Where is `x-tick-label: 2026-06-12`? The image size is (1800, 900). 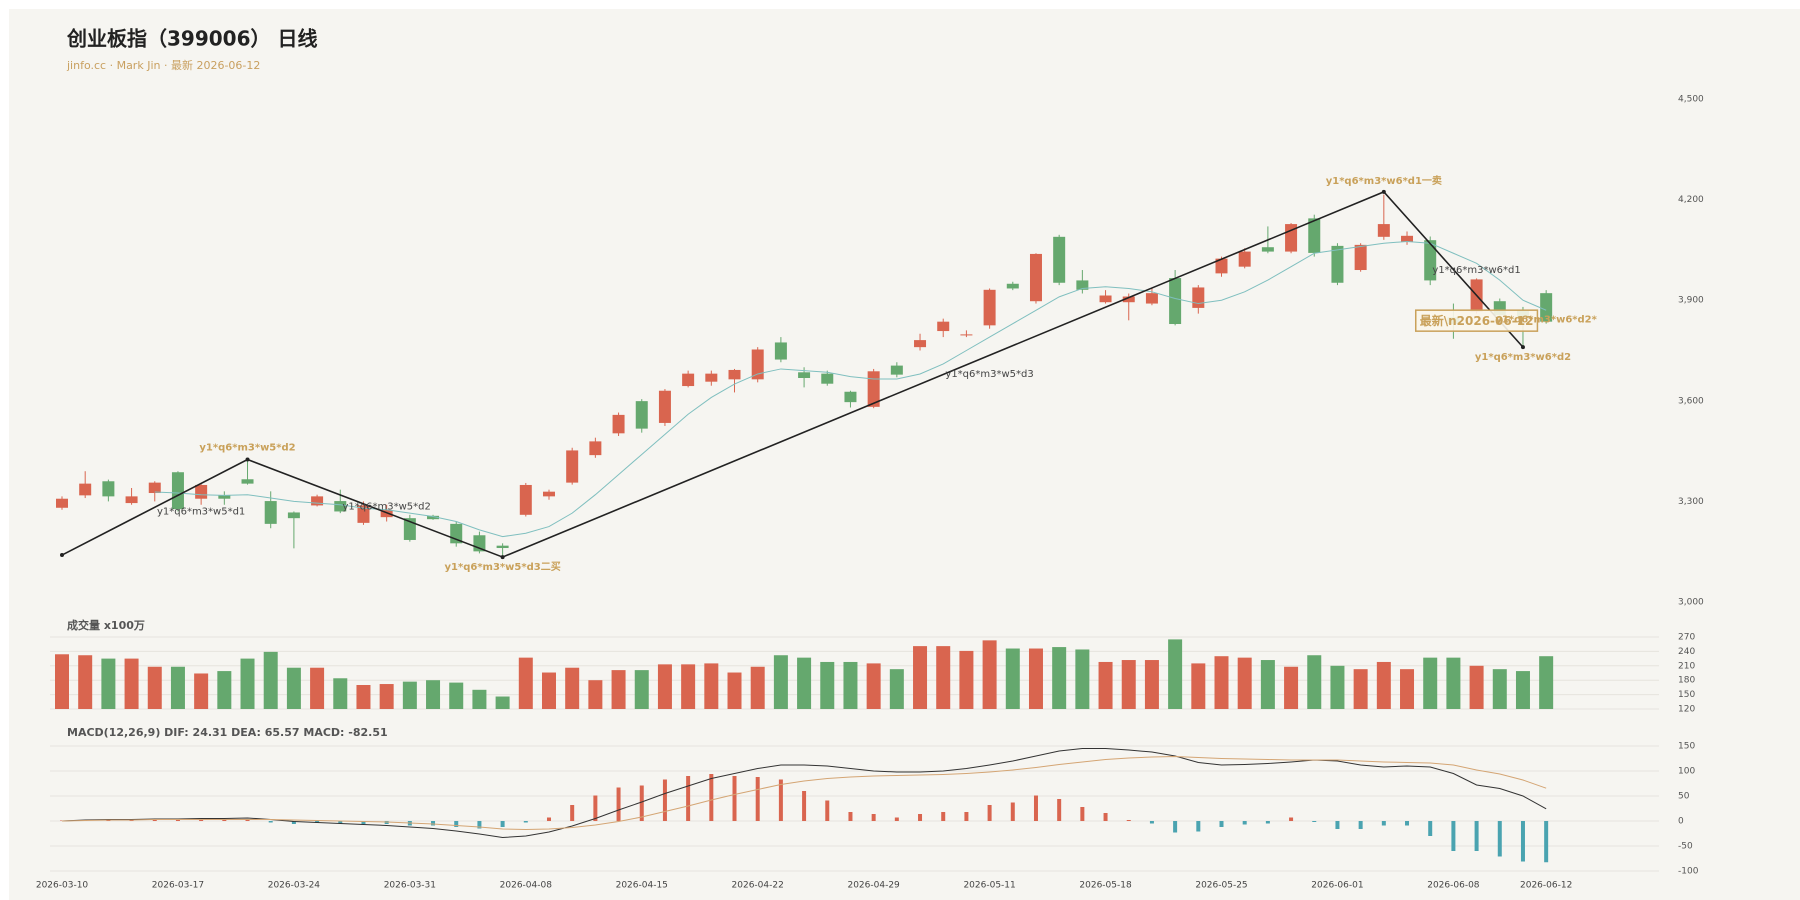
x-tick-label: 2026-06-12 is located at coordinates (1546, 886).